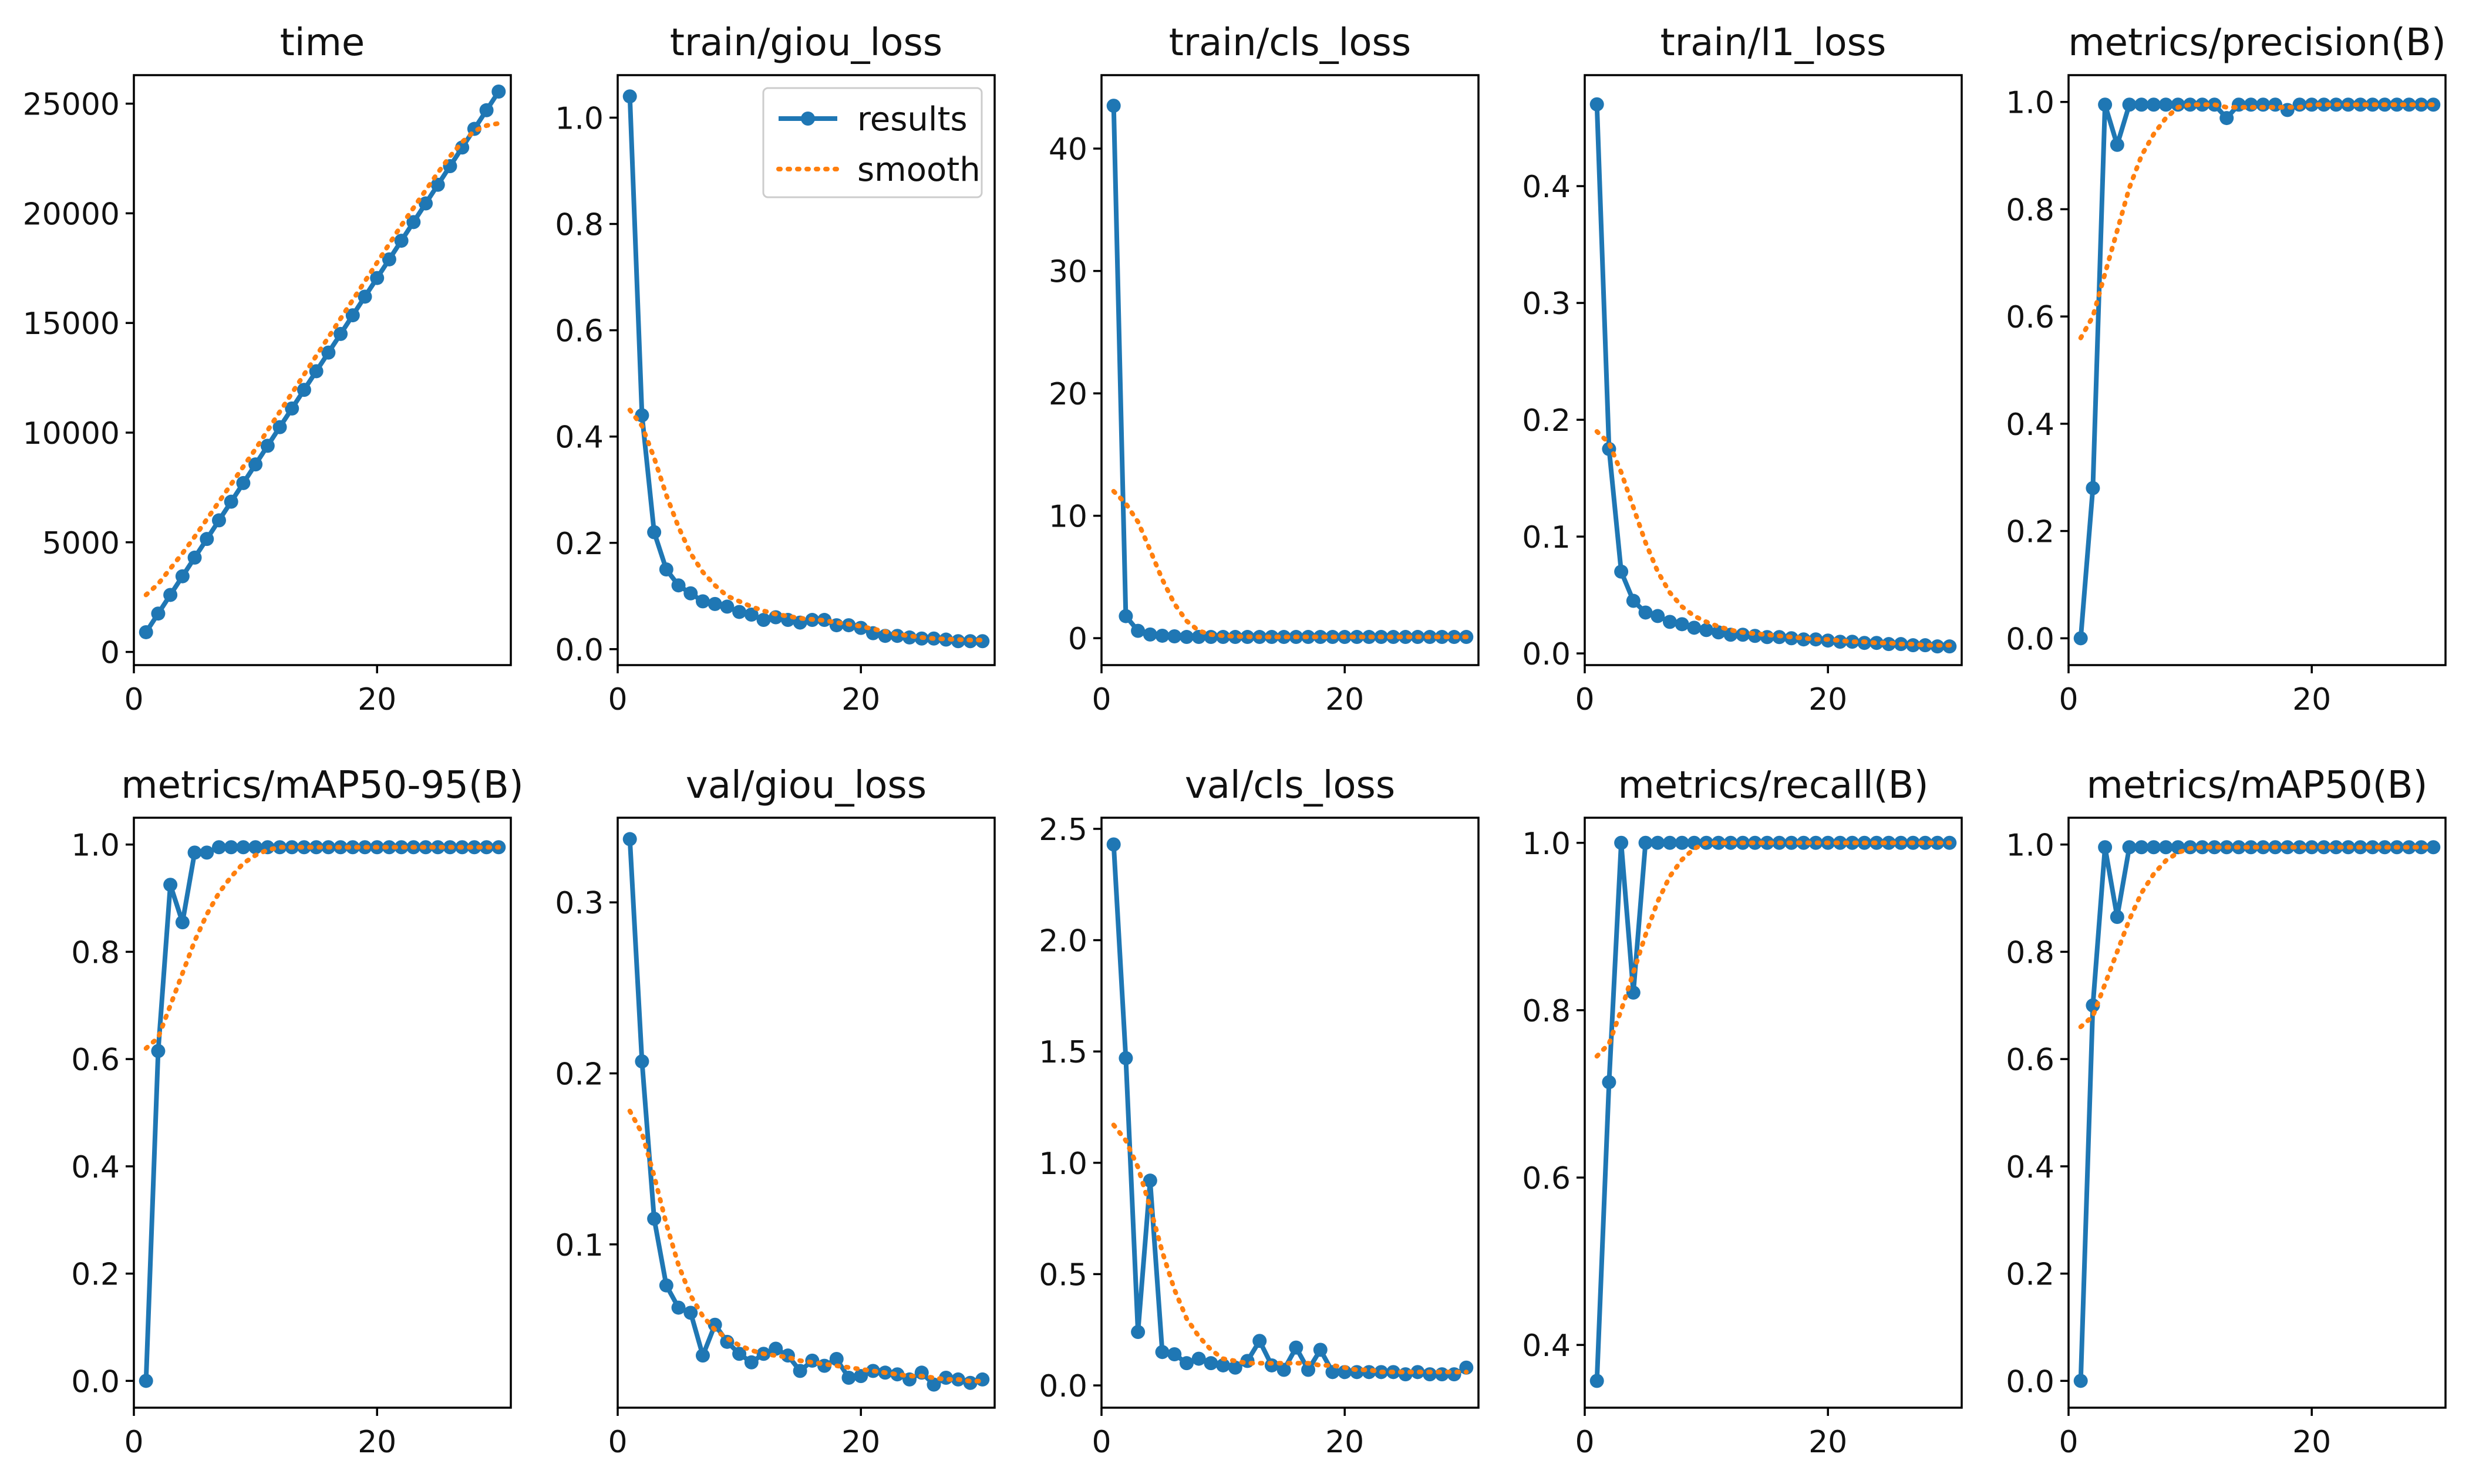 The height and width of the screenshot is (1484, 2469). What do you see at coordinates (2257, 43) in the screenshot?
I see `plot-title: metrics/precision(B)` at bounding box center [2257, 43].